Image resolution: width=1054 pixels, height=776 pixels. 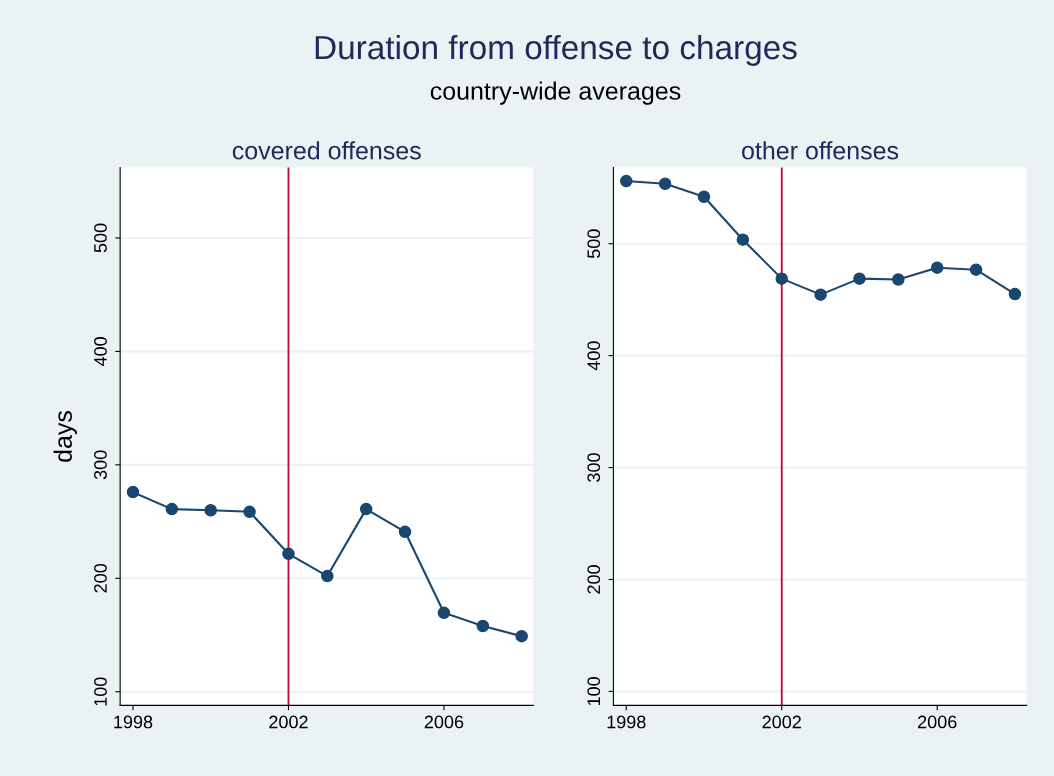 What do you see at coordinates (65, 436) in the screenshot?
I see `y-axis-title: days` at bounding box center [65, 436].